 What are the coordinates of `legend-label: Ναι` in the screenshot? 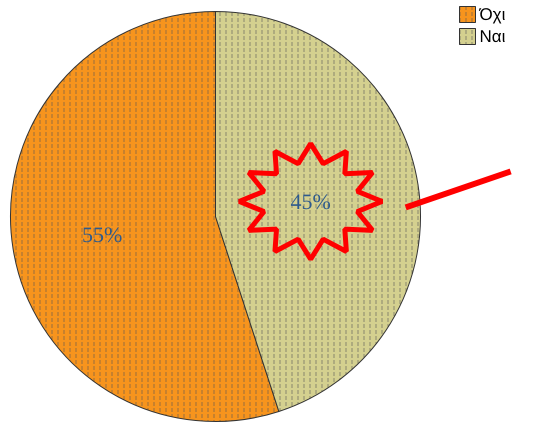 It's located at (493, 36).